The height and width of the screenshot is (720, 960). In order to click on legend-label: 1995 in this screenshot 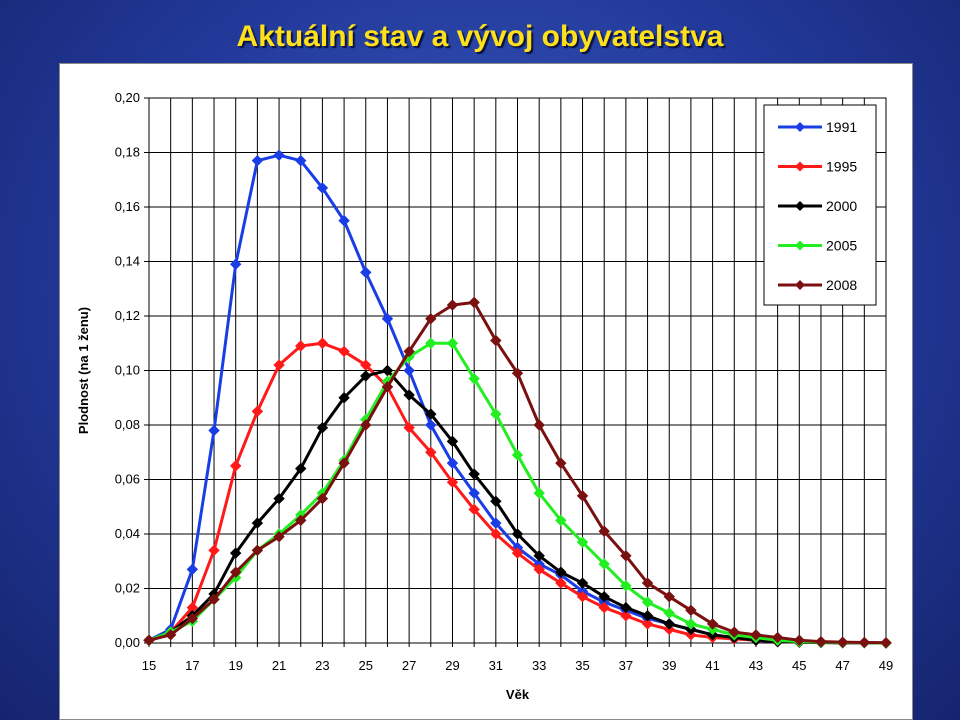, I will do `click(841, 167)`.